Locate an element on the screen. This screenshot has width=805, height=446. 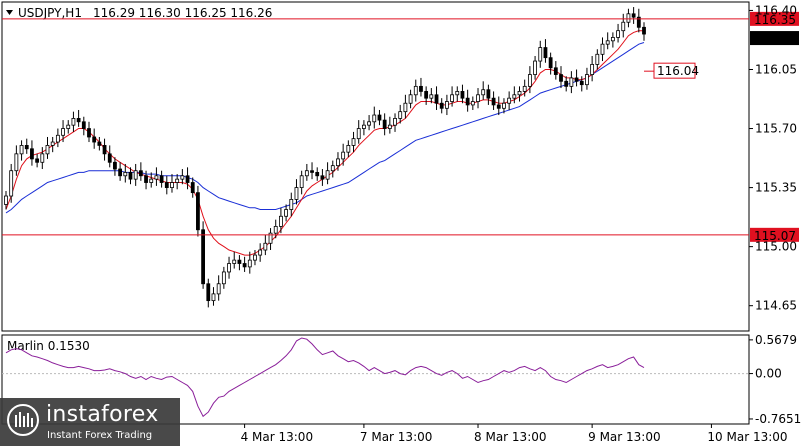
dropdown-triangle-icon is located at coordinates (9, 12).